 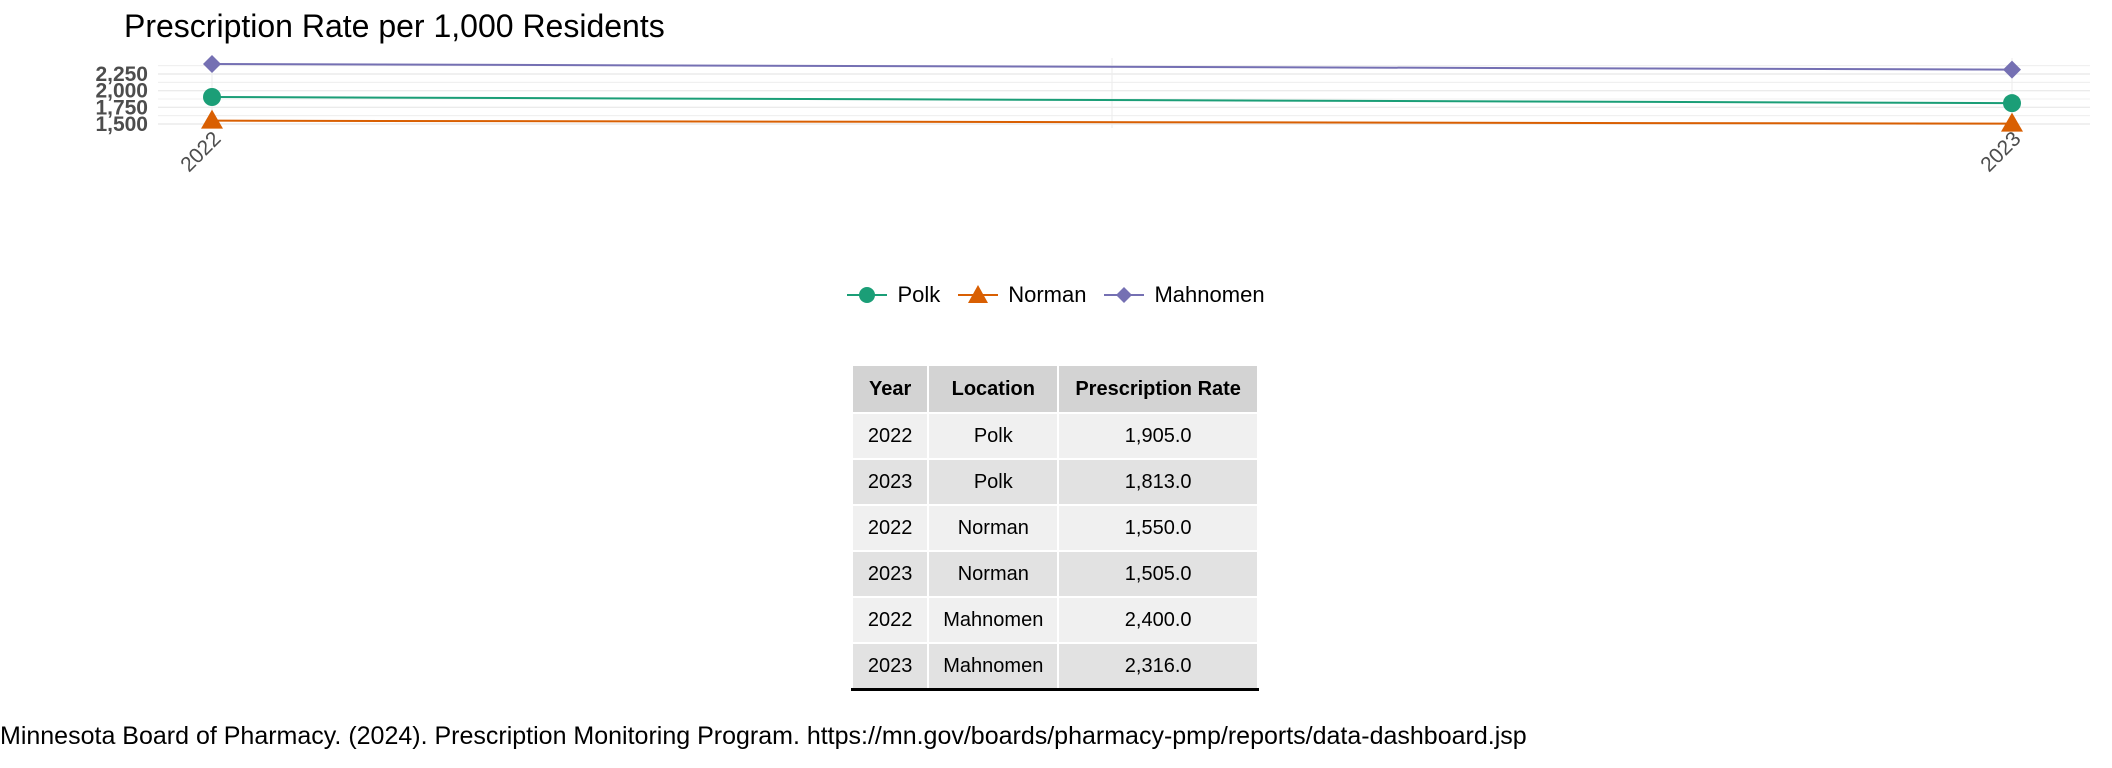 What do you see at coordinates (993, 389) in the screenshot?
I see `column-header-location: Location` at bounding box center [993, 389].